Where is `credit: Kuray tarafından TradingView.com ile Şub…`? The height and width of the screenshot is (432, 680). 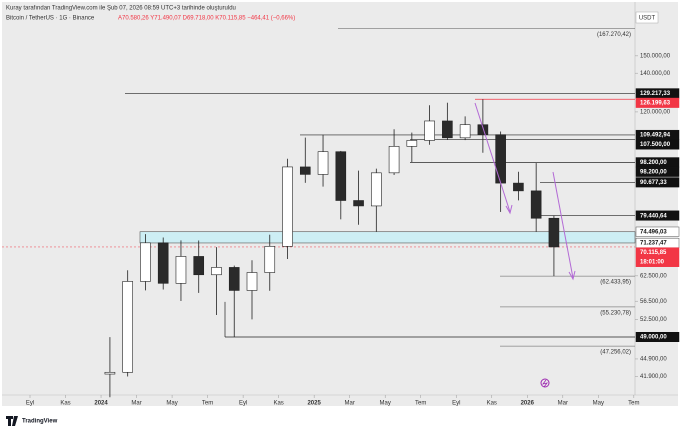 credit: Kuray tarafından TradingView.com ile Şub… is located at coordinates (121, 9).